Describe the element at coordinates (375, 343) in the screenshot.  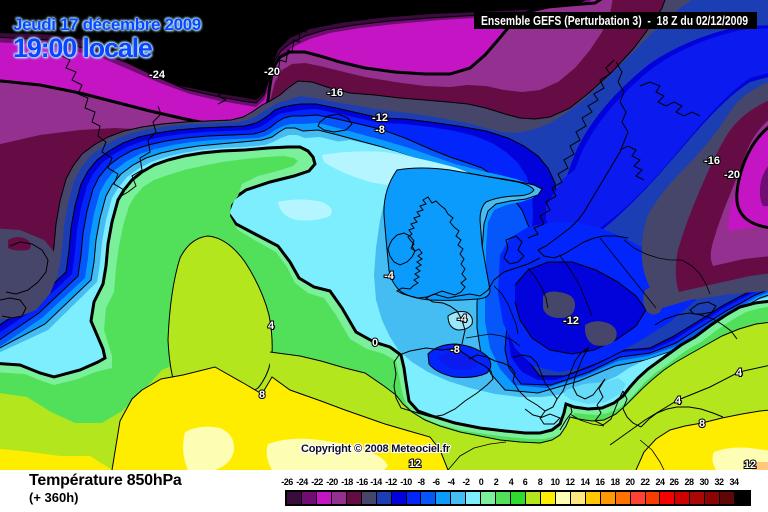
I see `svg-text: 0` at that location.